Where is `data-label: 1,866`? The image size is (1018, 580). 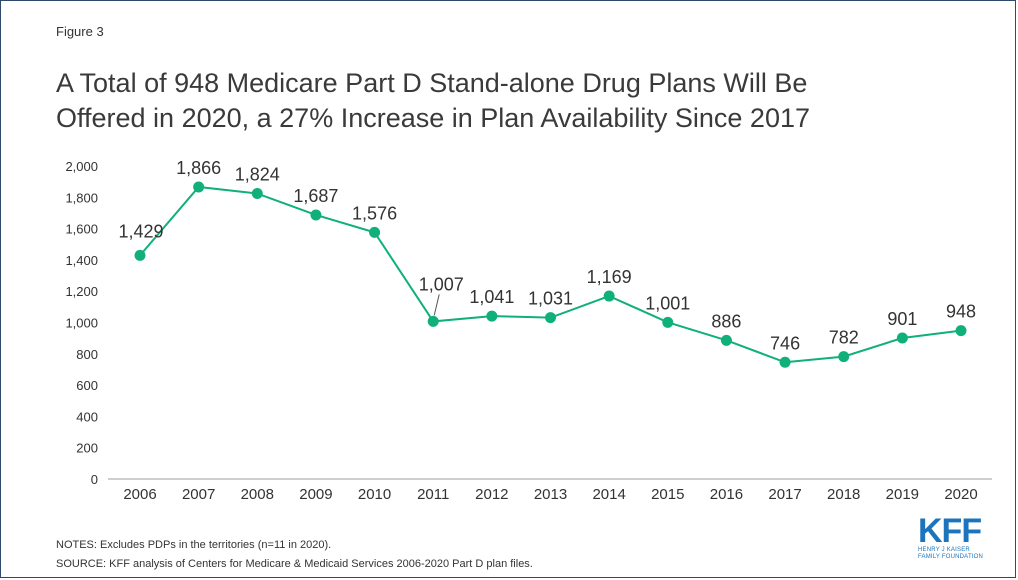
data-label: 1,866 is located at coordinates (198, 168).